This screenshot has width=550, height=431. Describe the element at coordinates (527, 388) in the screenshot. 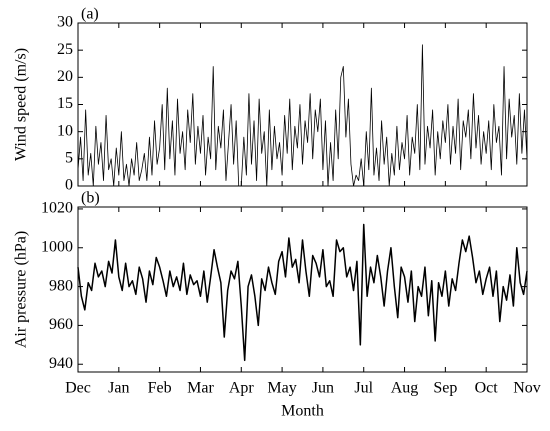

I see `x-tick-label: Nov` at that location.